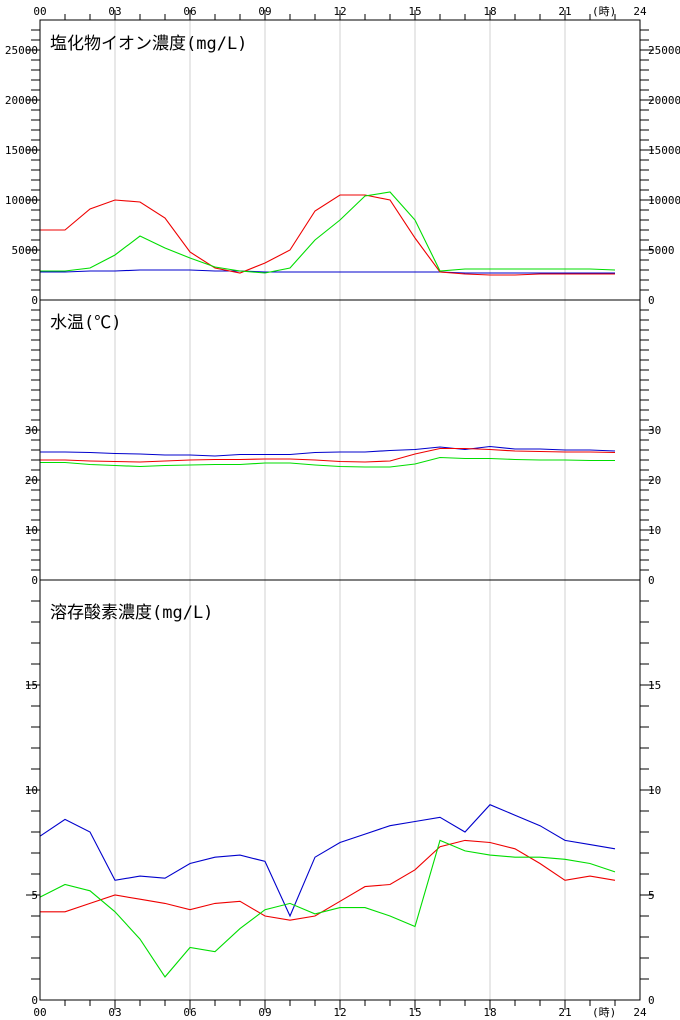 The image size is (680, 1020). What do you see at coordinates (21, 50) in the screenshot?
I see `y-tick-label-left: 25000` at bounding box center [21, 50].